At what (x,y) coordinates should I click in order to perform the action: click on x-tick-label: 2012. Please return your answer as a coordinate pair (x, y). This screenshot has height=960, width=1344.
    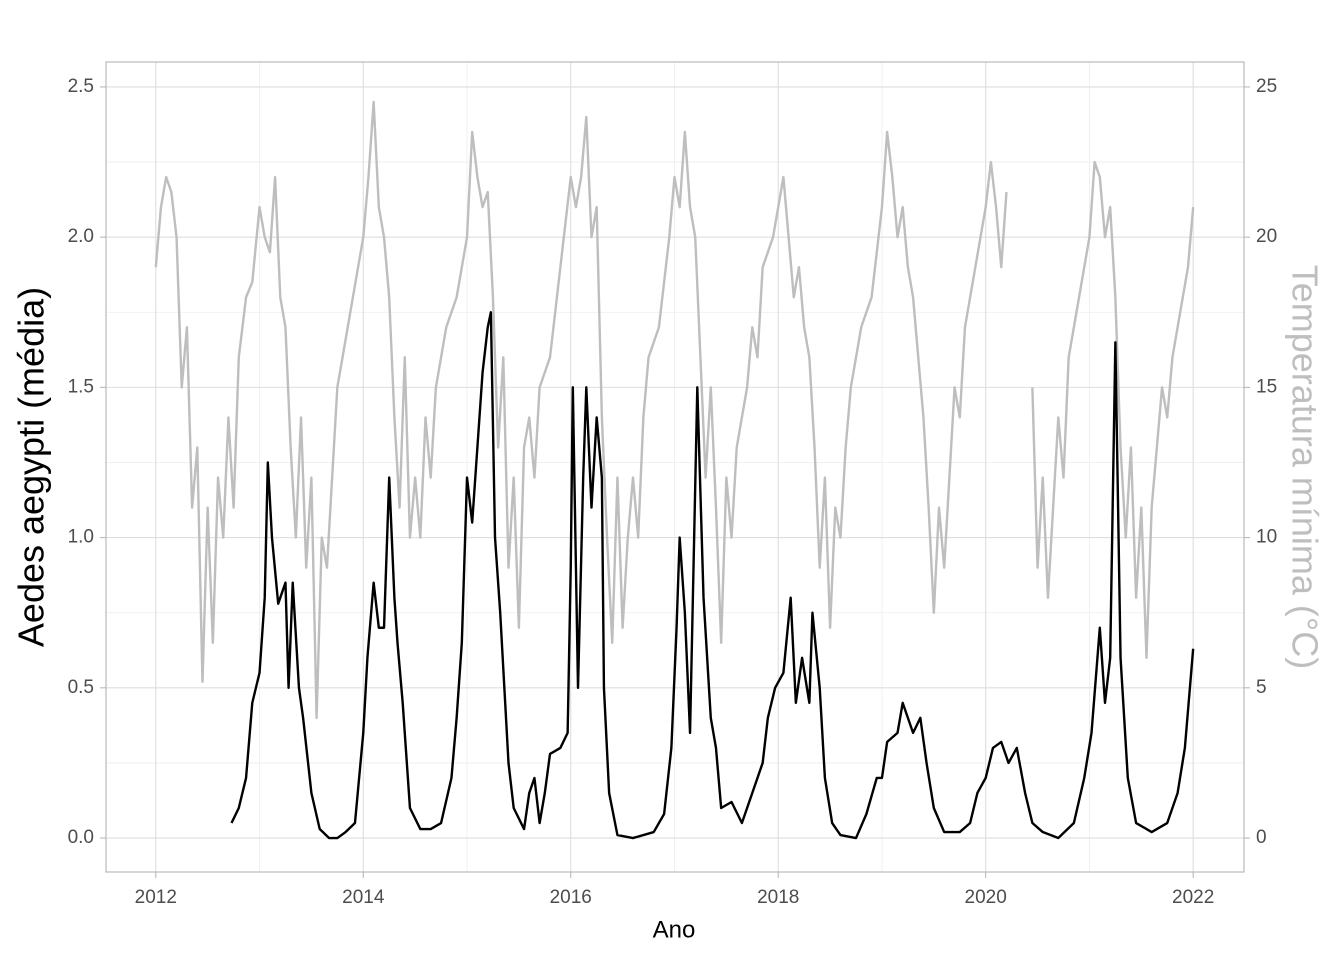
    Looking at the image, I should click on (156, 897).